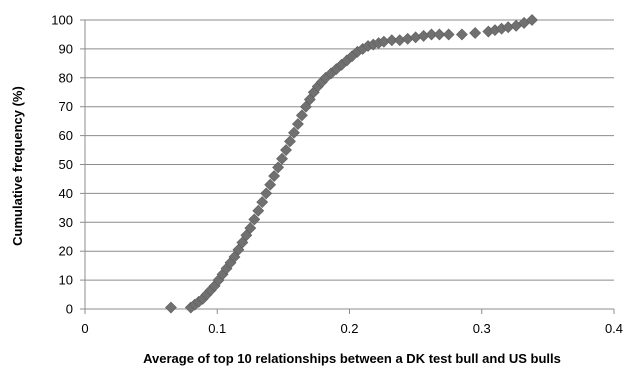  What do you see at coordinates (62, 20) in the screenshot?
I see `y-tick-label: 100` at bounding box center [62, 20].